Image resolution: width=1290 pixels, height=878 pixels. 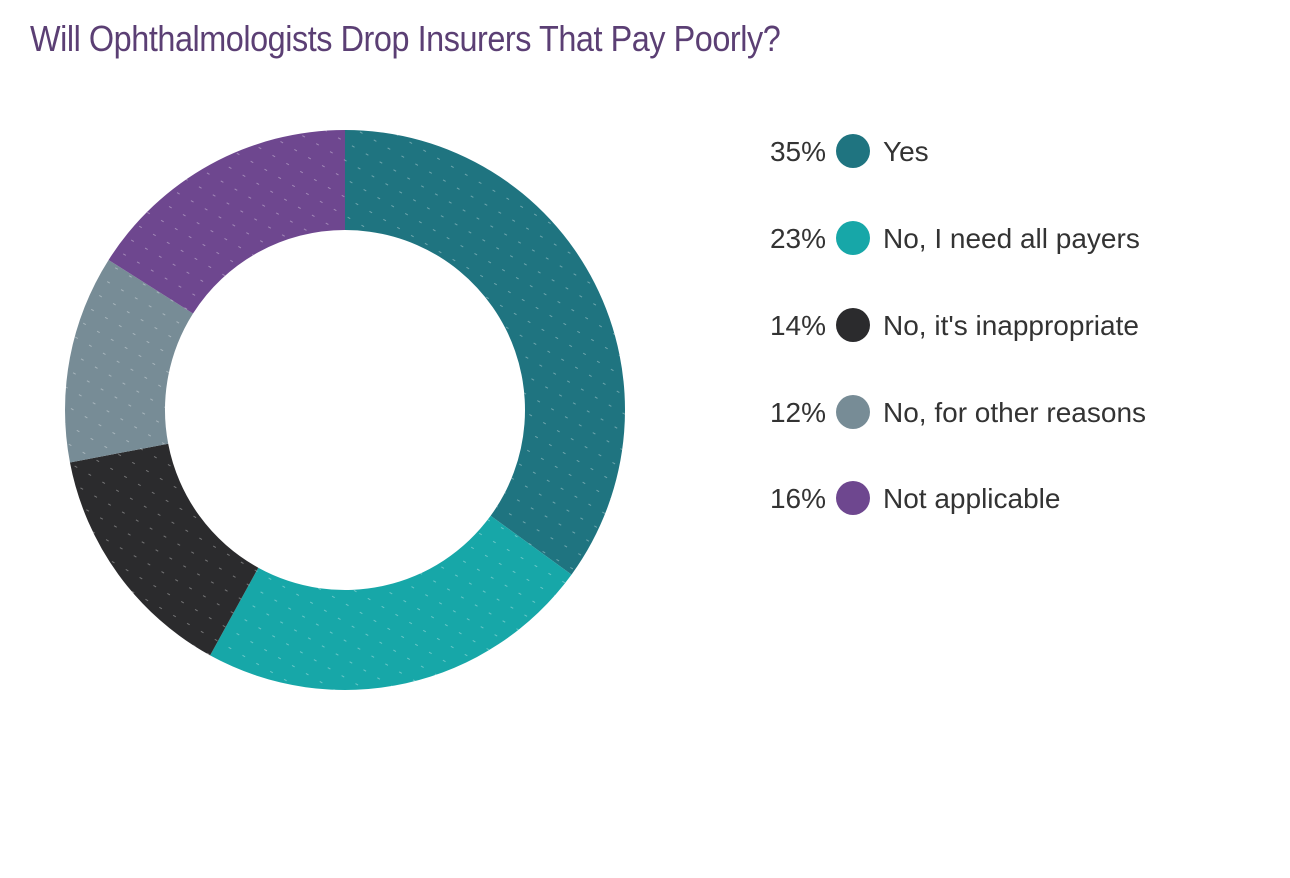 What do you see at coordinates (797, 325) in the screenshot?
I see `legend-value: 14%` at bounding box center [797, 325].